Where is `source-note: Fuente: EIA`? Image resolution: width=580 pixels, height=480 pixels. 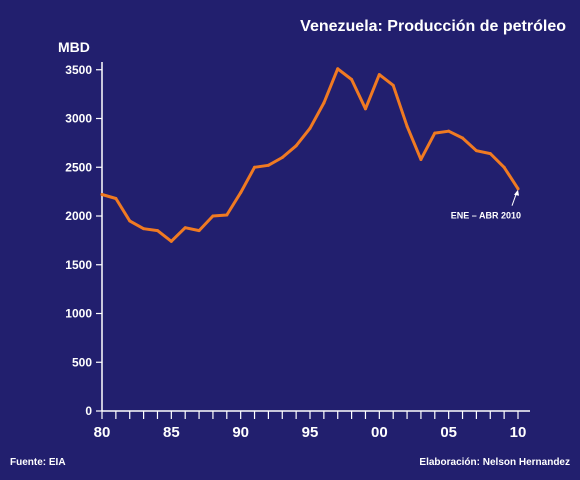 source-note: Fuente: EIA is located at coordinates (38, 462).